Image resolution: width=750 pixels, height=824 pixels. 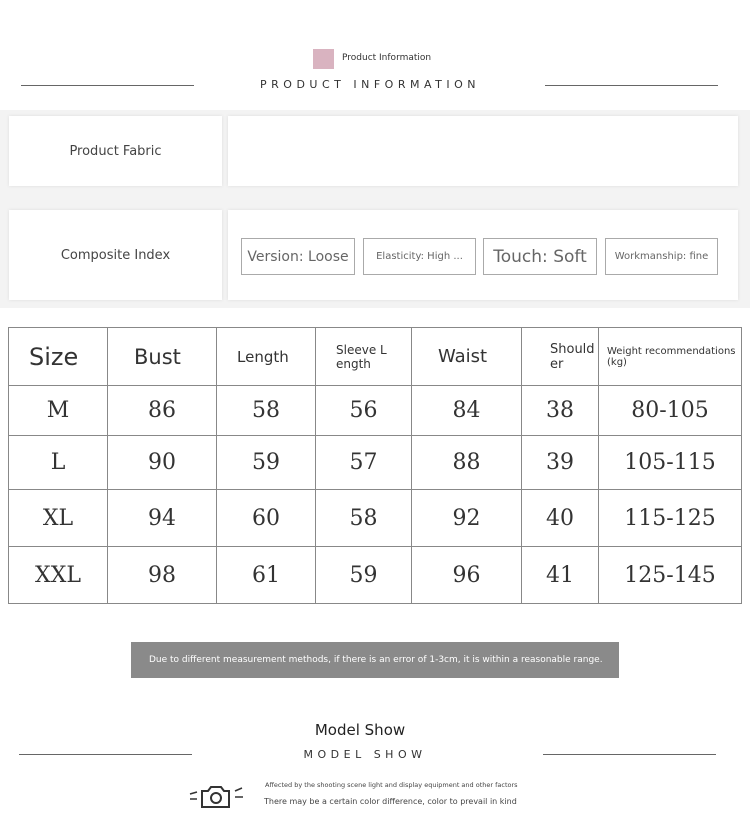 What do you see at coordinates (370, 84) in the screenshot?
I see `section-title: PRODUCT INFORMATION` at bounding box center [370, 84].